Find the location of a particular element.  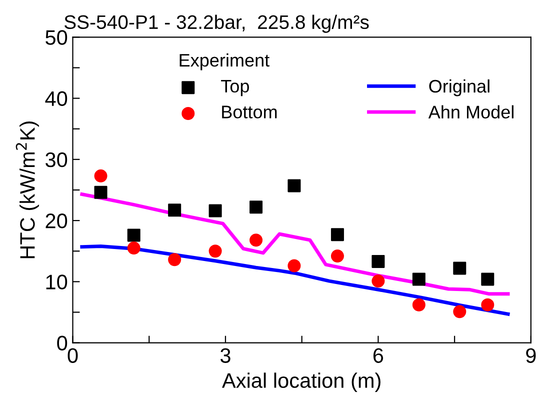

y-tick-label: 0 is located at coordinates (62, 343).